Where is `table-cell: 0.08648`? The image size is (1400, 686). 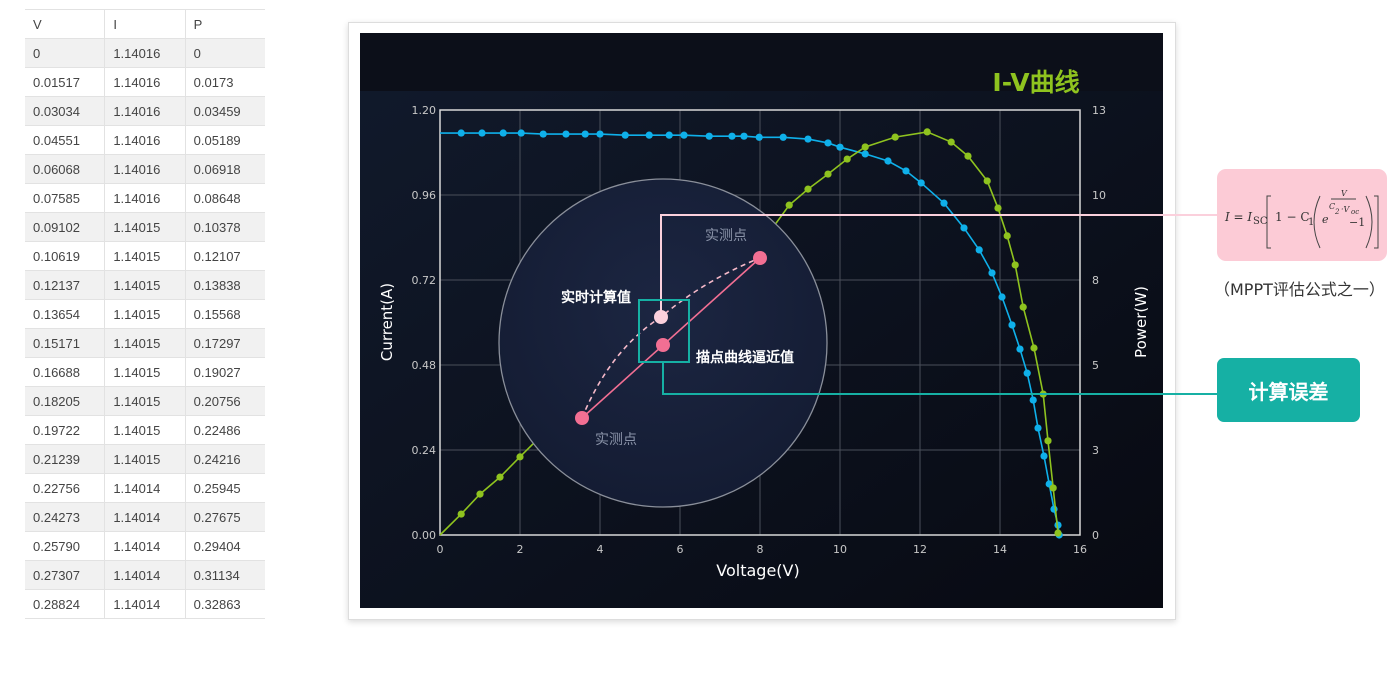
table-cell: 0.08648 is located at coordinates (225, 198).